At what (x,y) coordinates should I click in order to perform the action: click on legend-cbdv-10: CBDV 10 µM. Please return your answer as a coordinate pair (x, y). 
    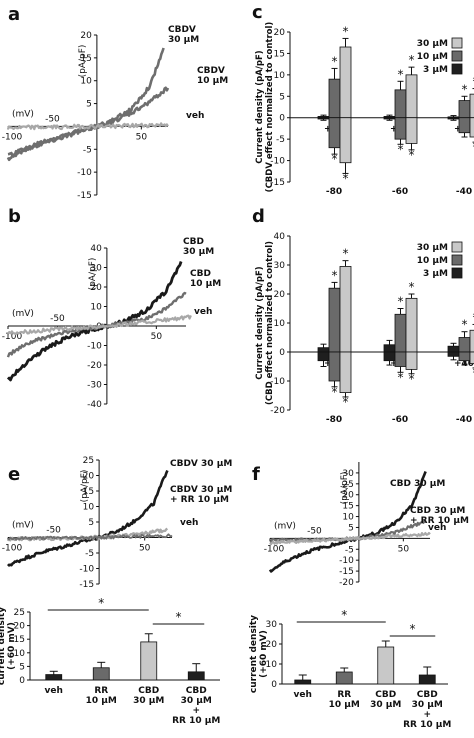
    Looking at the image, I should click on (212, 76).